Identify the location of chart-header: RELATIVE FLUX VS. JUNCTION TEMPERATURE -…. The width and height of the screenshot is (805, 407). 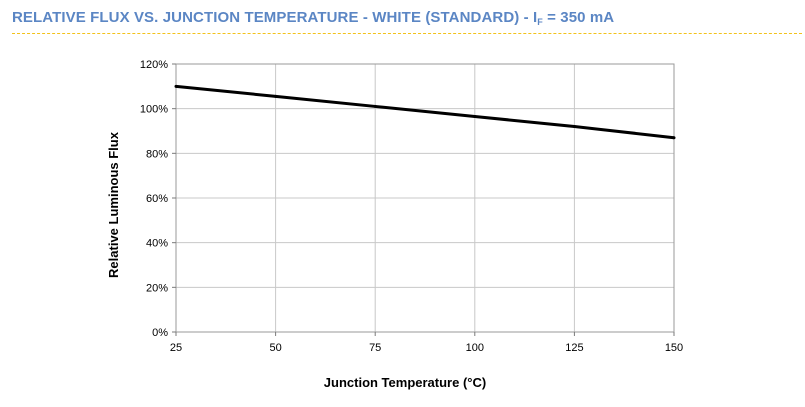
(407, 20).